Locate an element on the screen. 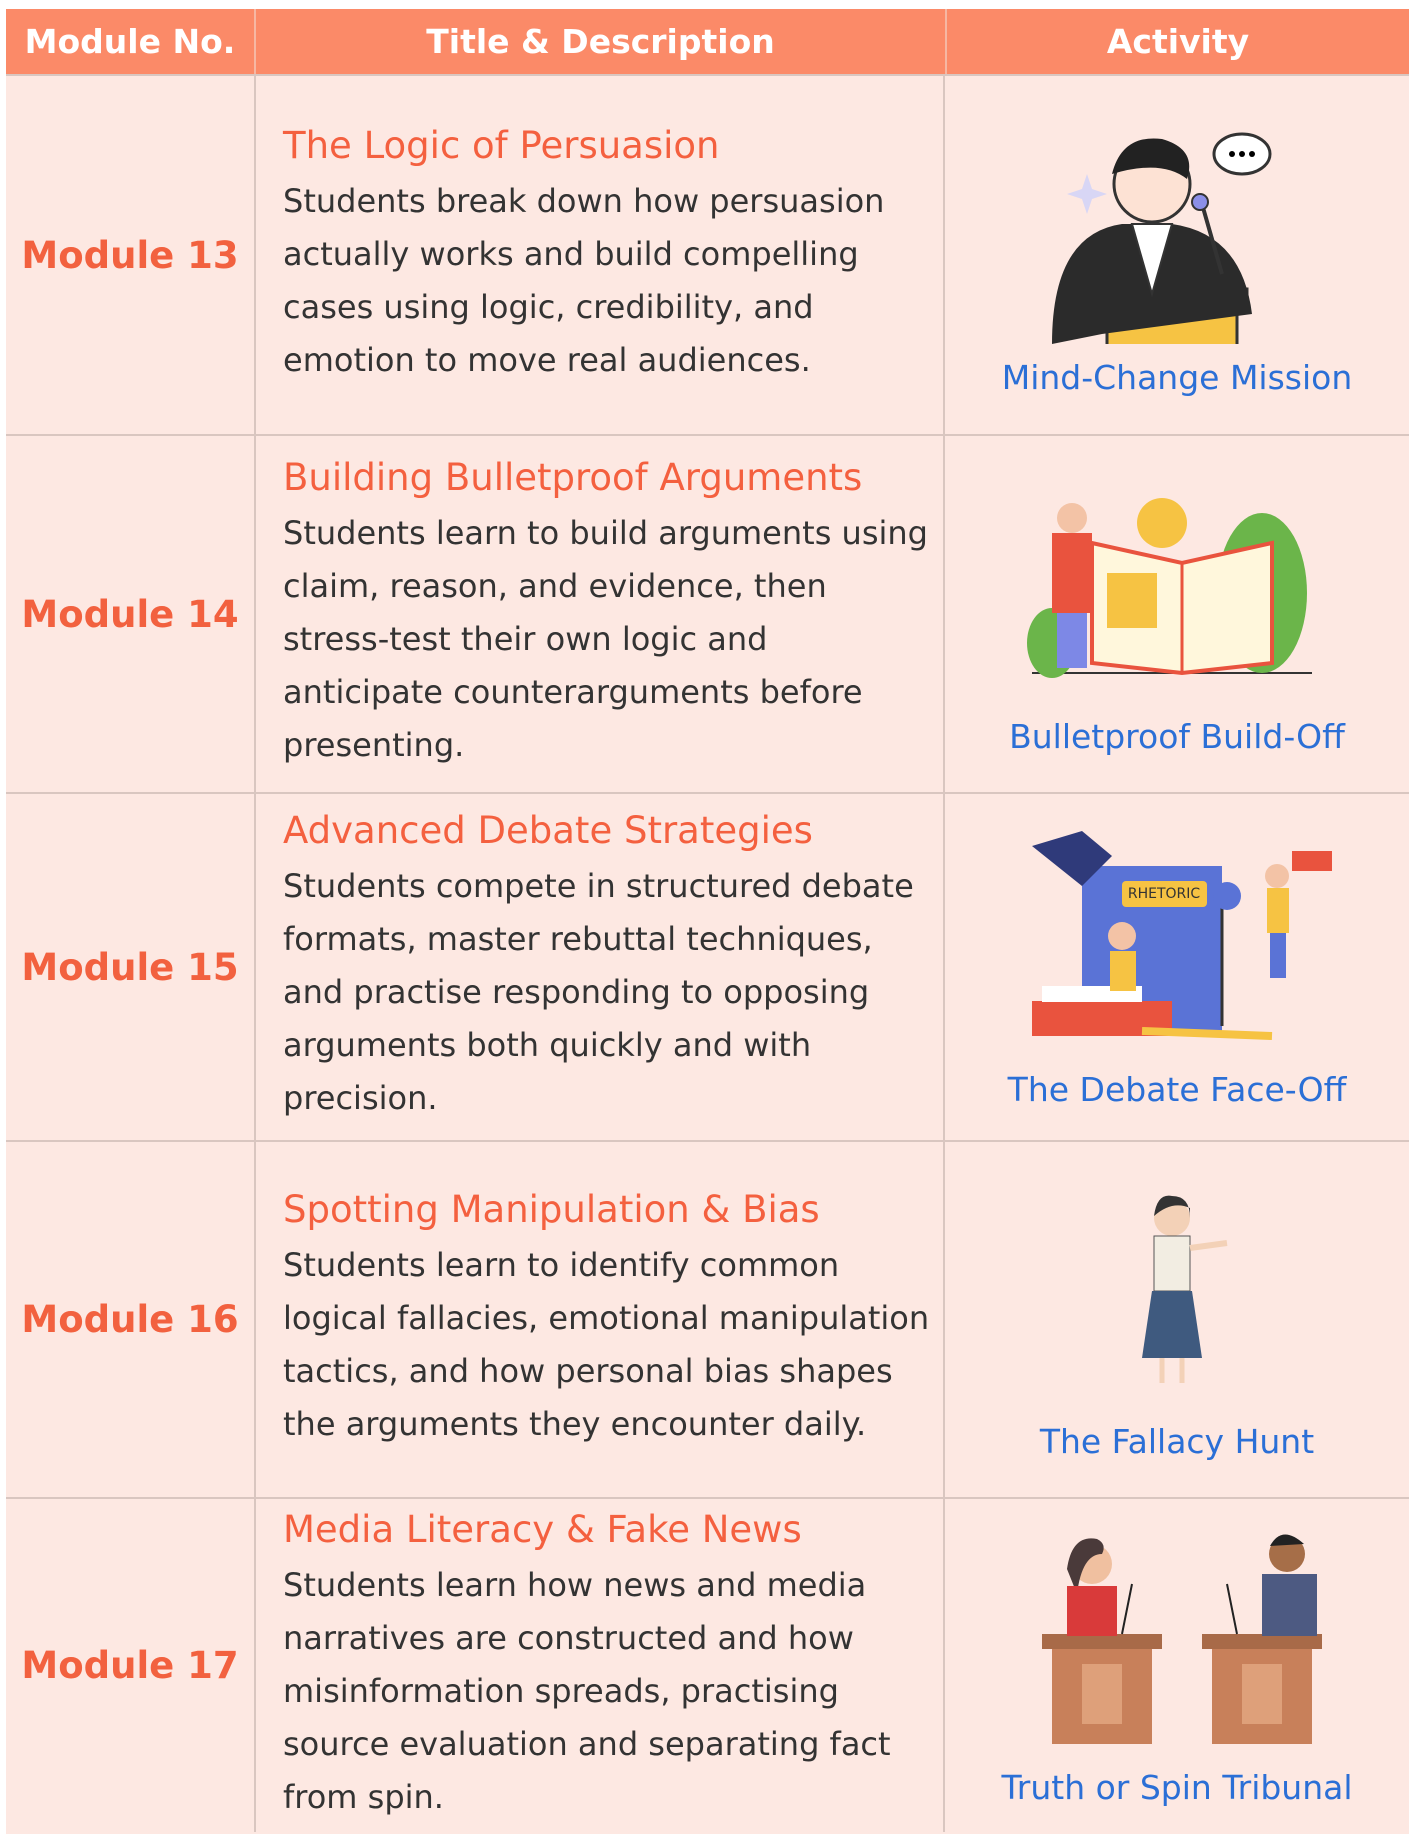  activity-cell: Mind-Change Mission is located at coordinates (1177, 255).